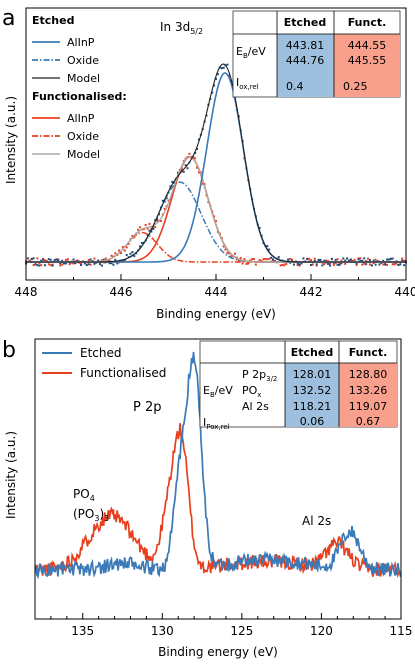  Describe the element at coordinates (8, 18) in the screenshot. I see `panel-a-label: a` at that location.